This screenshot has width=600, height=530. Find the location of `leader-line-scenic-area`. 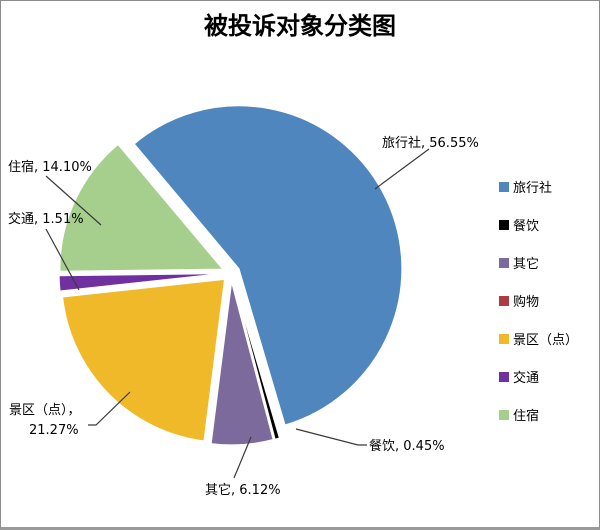

leader-line-scenic-area is located at coordinates (109, 408).